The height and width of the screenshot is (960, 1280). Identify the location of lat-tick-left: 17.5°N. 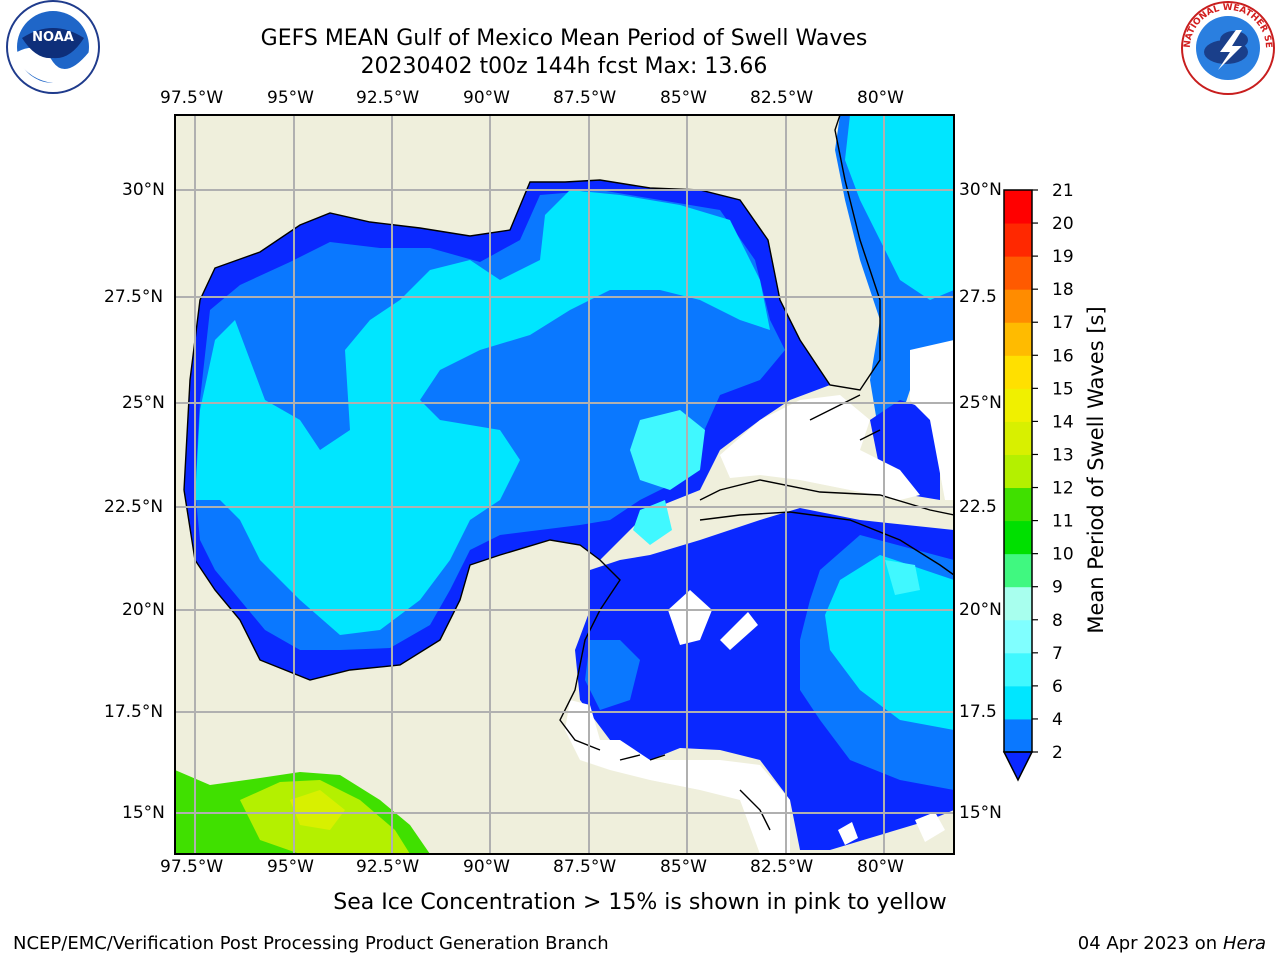
(134, 712).